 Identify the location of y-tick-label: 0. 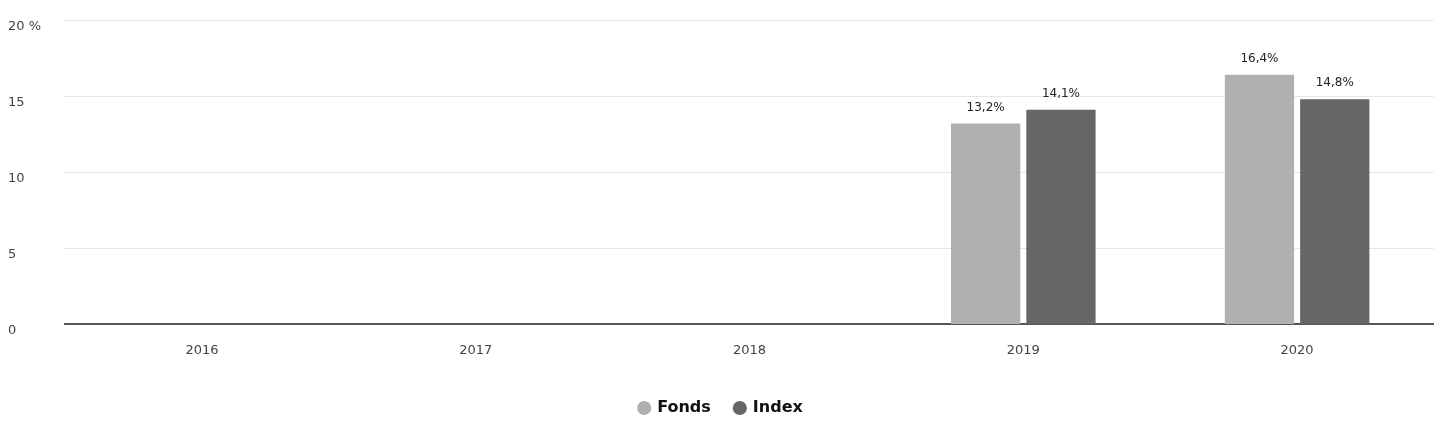
(12, 330).